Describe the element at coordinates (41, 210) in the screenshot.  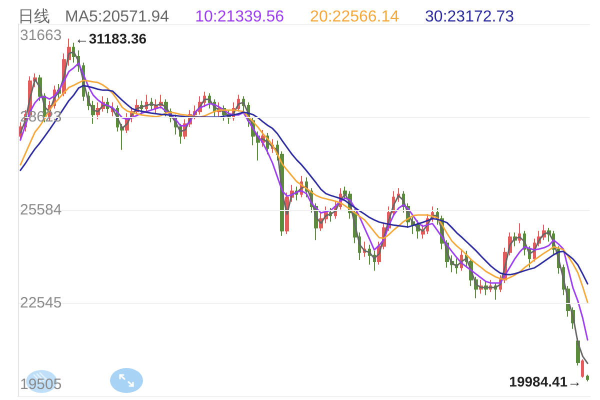
I see `y-tick-label: 25584` at that location.